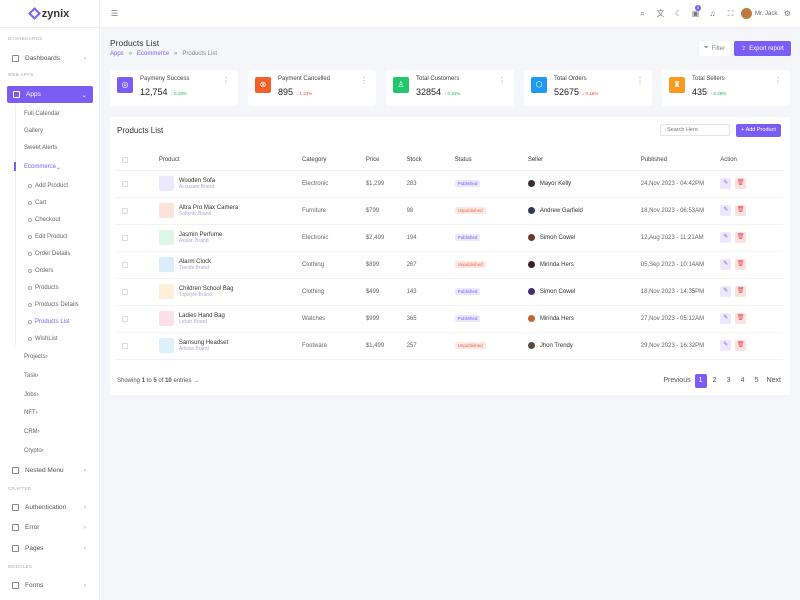 This screenshot has width=800, height=600. I want to click on stat-change: ↑ 0.34%, so click(452, 93).